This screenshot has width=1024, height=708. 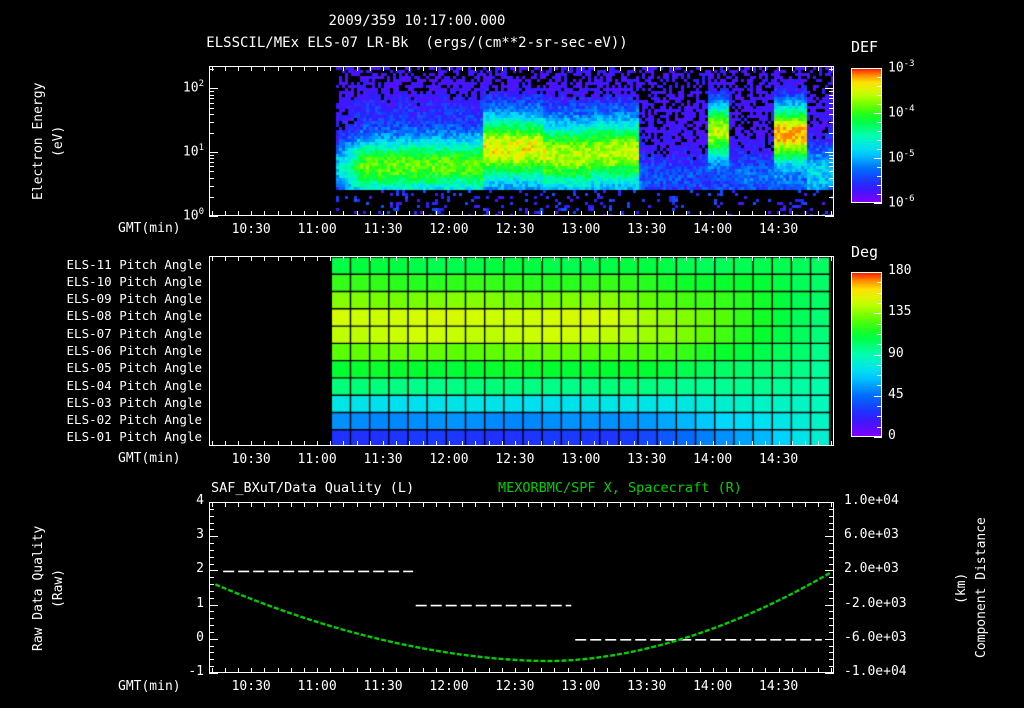 I want to click on panel3-title-right: MEXORBMC/SPF X, Spacecraft (R), so click(x=620, y=488).